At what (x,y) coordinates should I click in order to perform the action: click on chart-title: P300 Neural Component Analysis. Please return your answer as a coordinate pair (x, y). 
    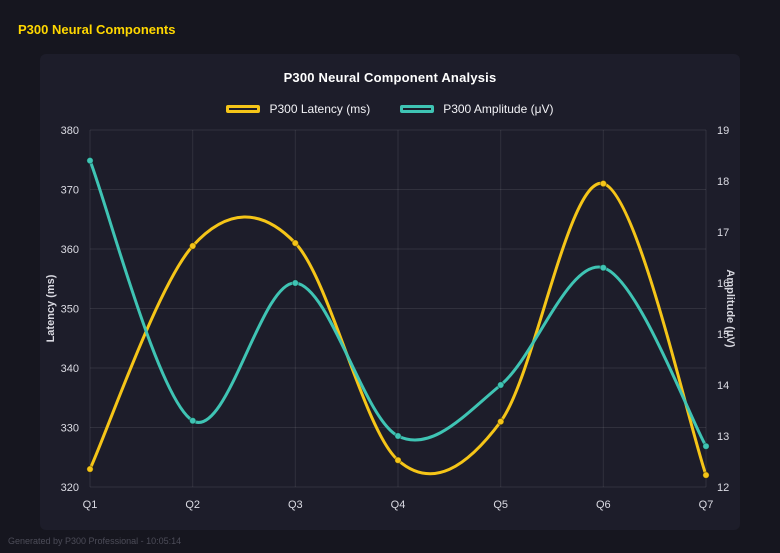
    Looking at the image, I should click on (390, 77).